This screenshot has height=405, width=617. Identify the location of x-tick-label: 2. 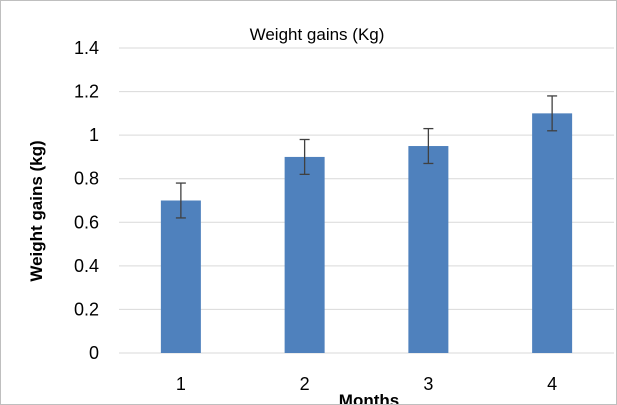
(305, 384).